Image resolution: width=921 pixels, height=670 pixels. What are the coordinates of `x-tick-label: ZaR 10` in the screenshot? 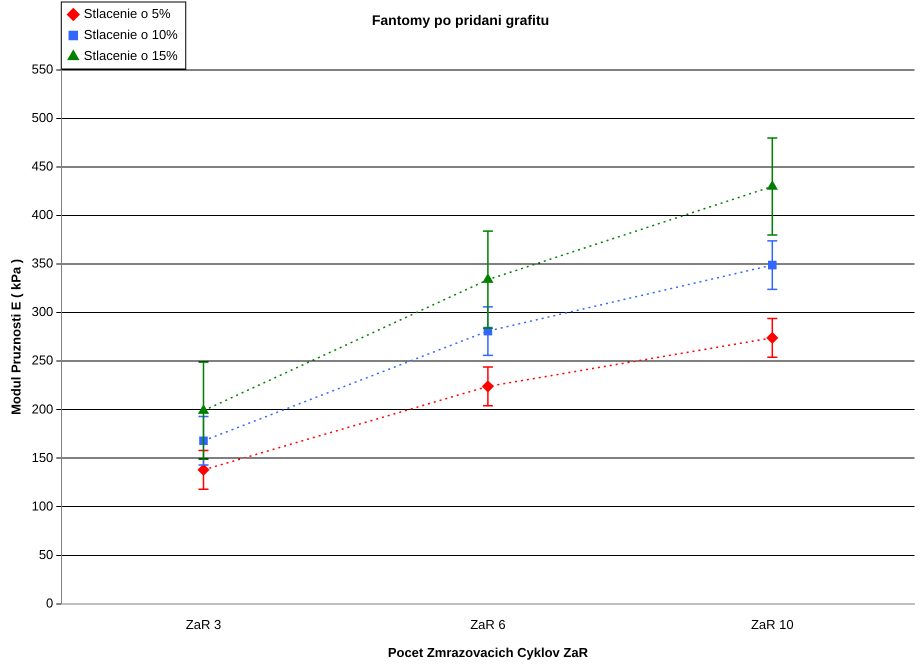 It's located at (772, 624).